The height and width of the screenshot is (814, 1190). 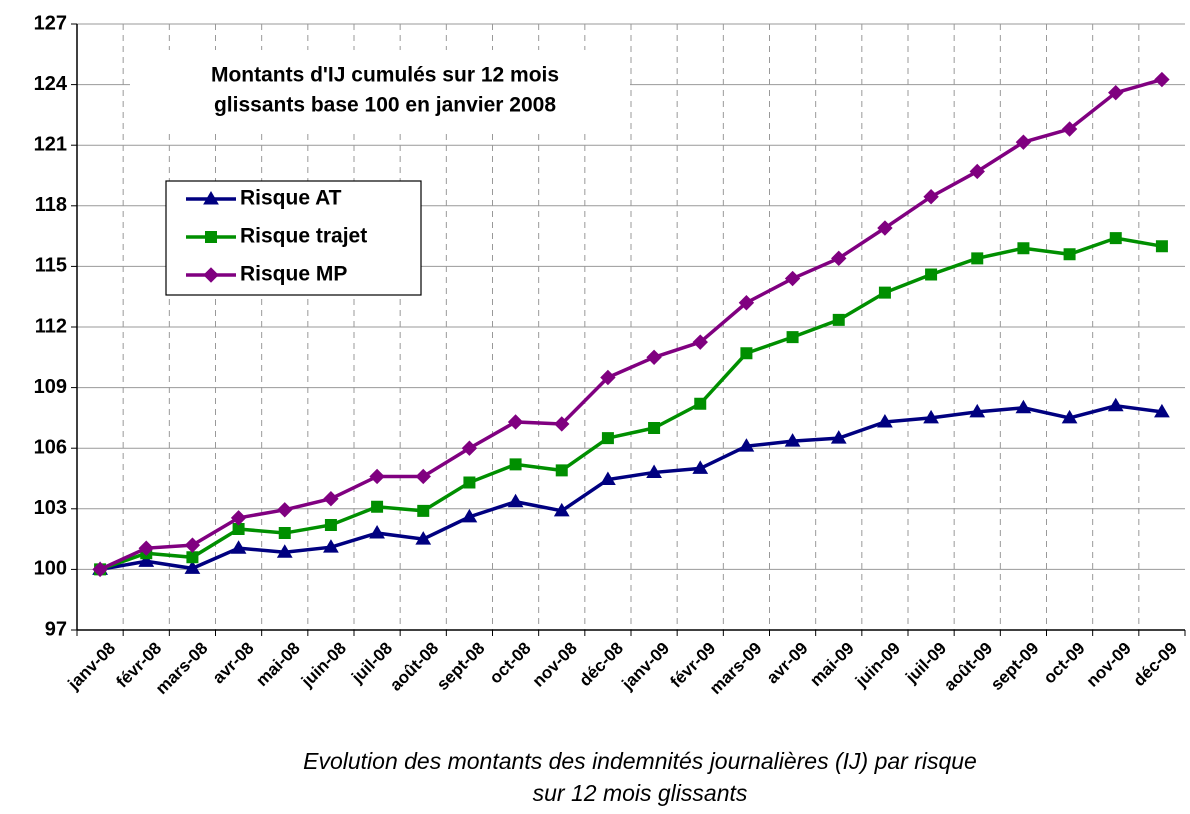 What do you see at coordinates (640, 793) in the screenshot?
I see `caption: sur 12 mois glissants` at bounding box center [640, 793].